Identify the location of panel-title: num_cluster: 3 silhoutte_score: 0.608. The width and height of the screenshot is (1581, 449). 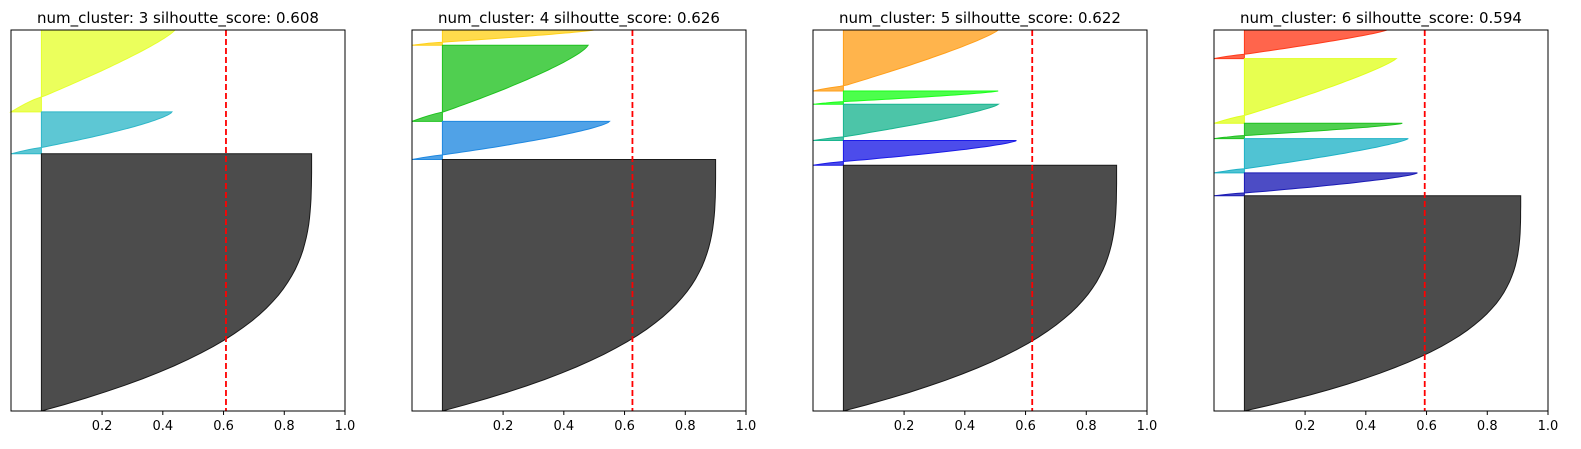
(178, 18).